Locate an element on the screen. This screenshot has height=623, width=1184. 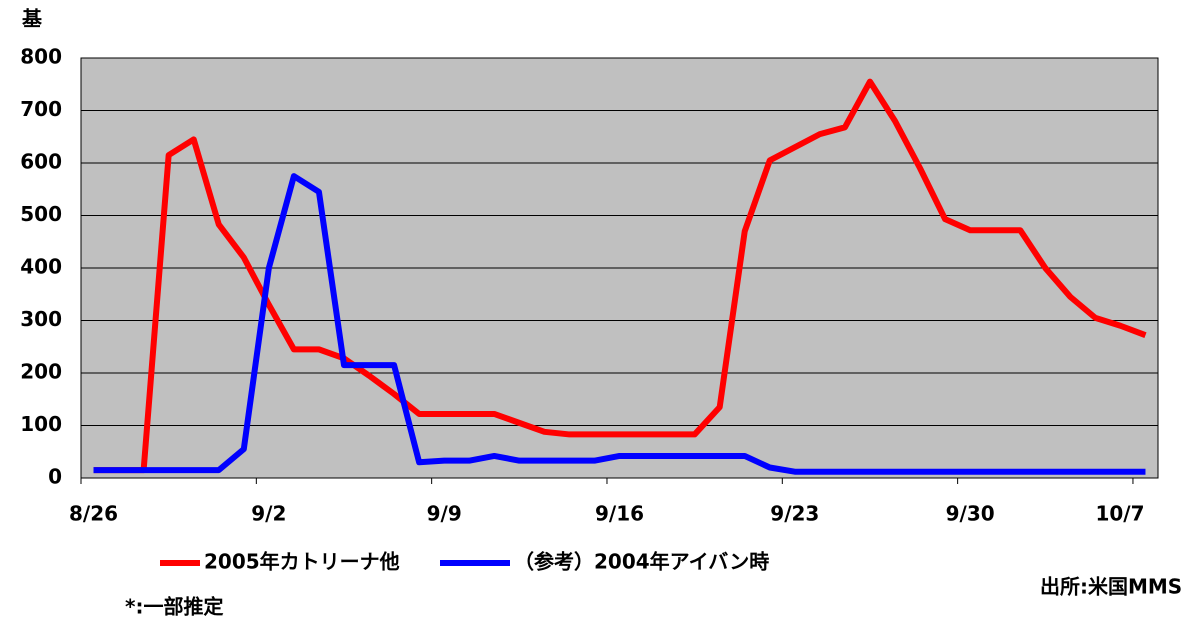
x-tick-label: 9/23 is located at coordinates (794, 514).